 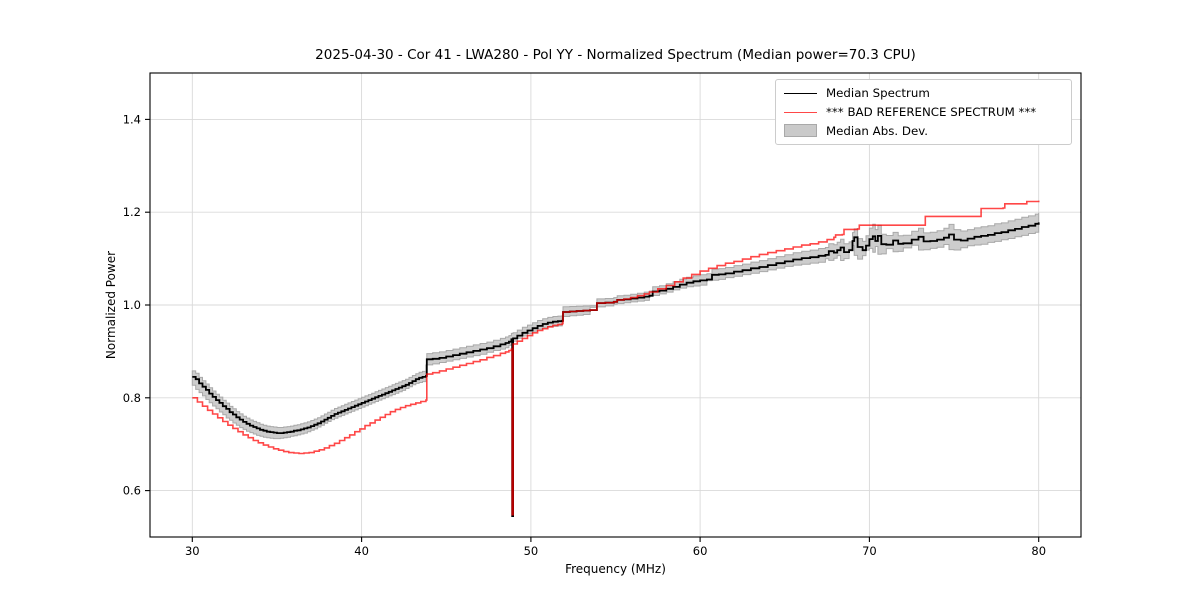 What do you see at coordinates (800, 112) in the screenshot?
I see `bad-reference-line-swatch` at bounding box center [800, 112].